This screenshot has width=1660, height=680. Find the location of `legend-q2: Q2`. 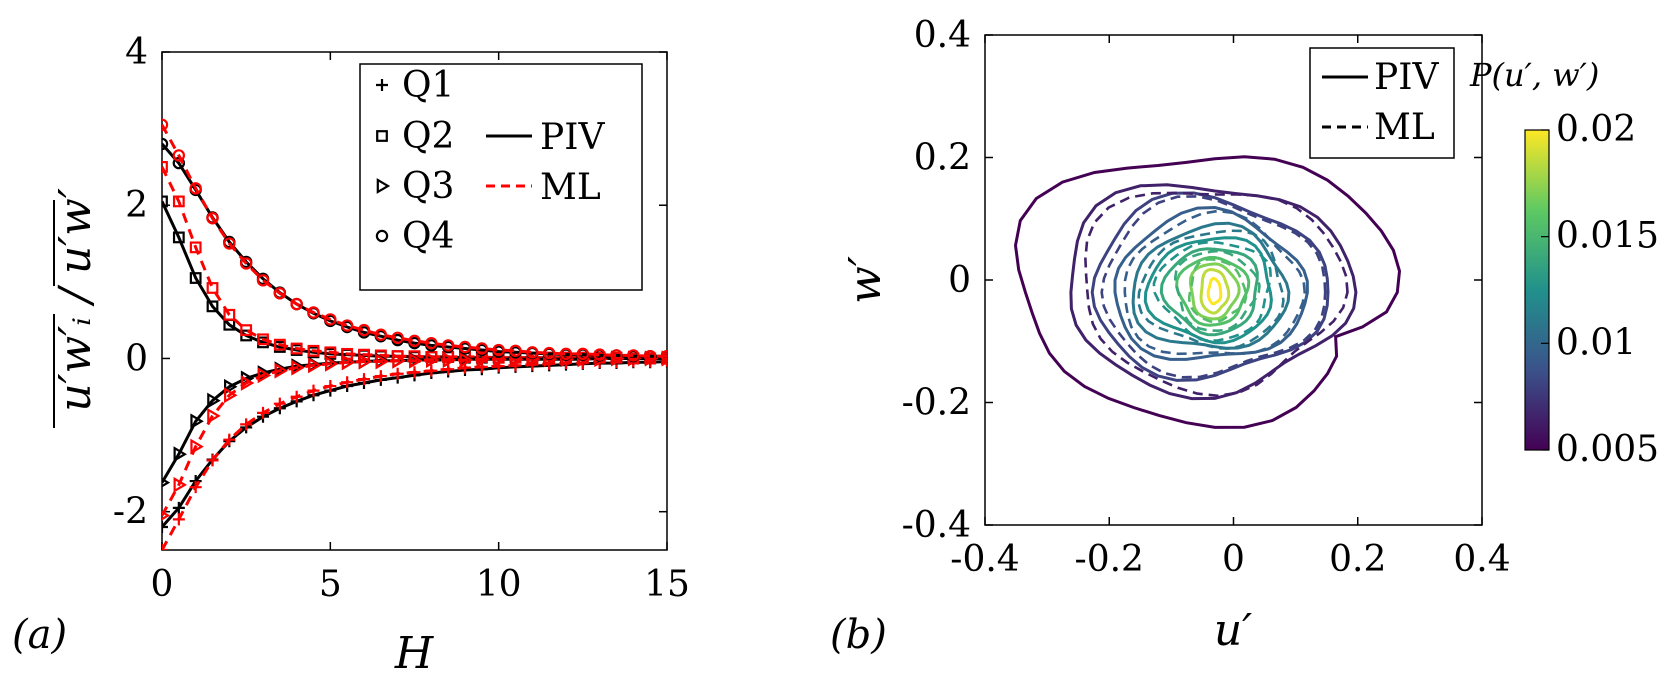

legend-q2: Q2 is located at coordinates (415, 136).